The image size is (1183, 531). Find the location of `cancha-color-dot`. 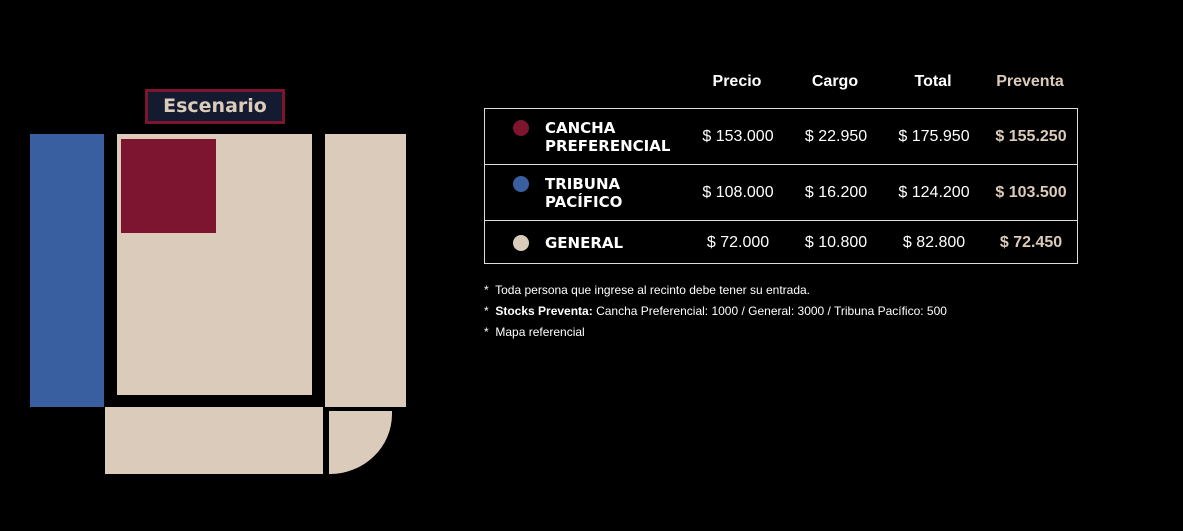

cancha-color-dot is located at coordinates (521, 128).